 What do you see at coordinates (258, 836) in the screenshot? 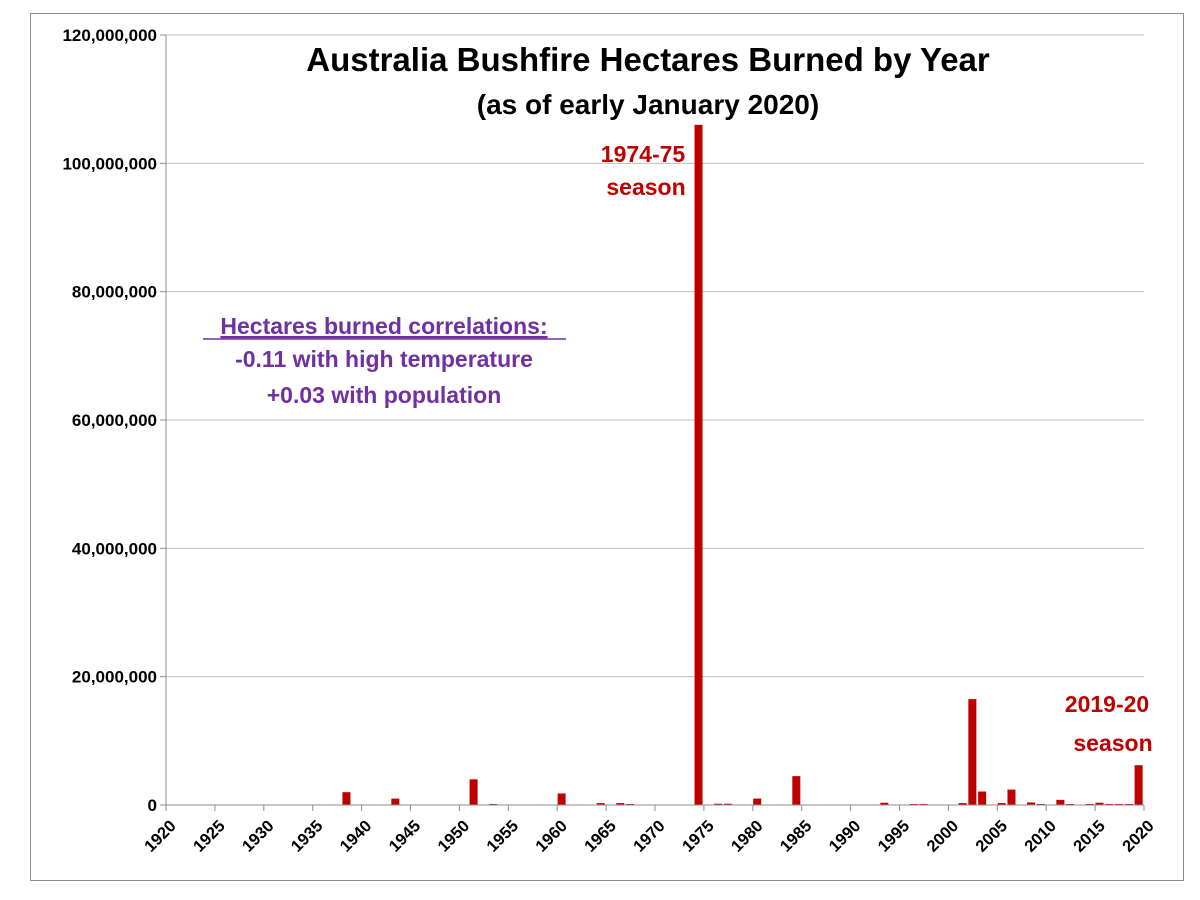
I see `x-tick-label: 1930` at bounding box center [258, 836].